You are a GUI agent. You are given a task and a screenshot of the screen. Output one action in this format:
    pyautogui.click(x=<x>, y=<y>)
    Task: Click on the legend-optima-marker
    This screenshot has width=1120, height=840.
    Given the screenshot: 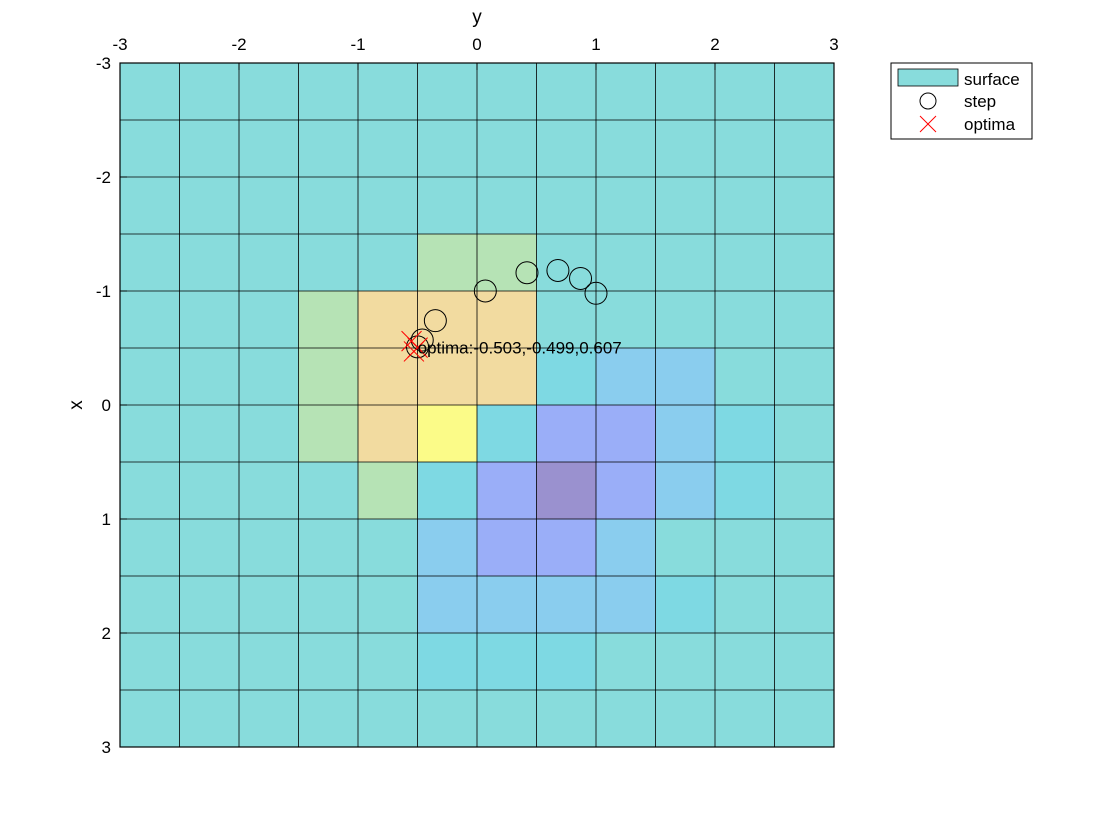 What is the action you would take?
    pyautogui.click(x=928, y=124)
    